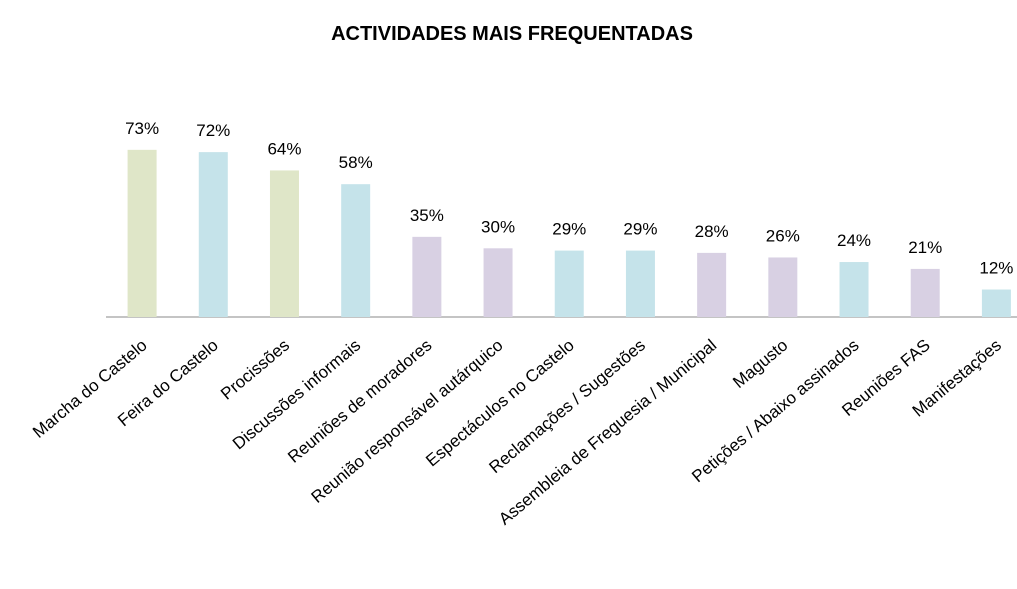  What do you see at coordinates (213, 130) in the screenshot?
I see `data-label: 72%` at bounding box center [213, 130].